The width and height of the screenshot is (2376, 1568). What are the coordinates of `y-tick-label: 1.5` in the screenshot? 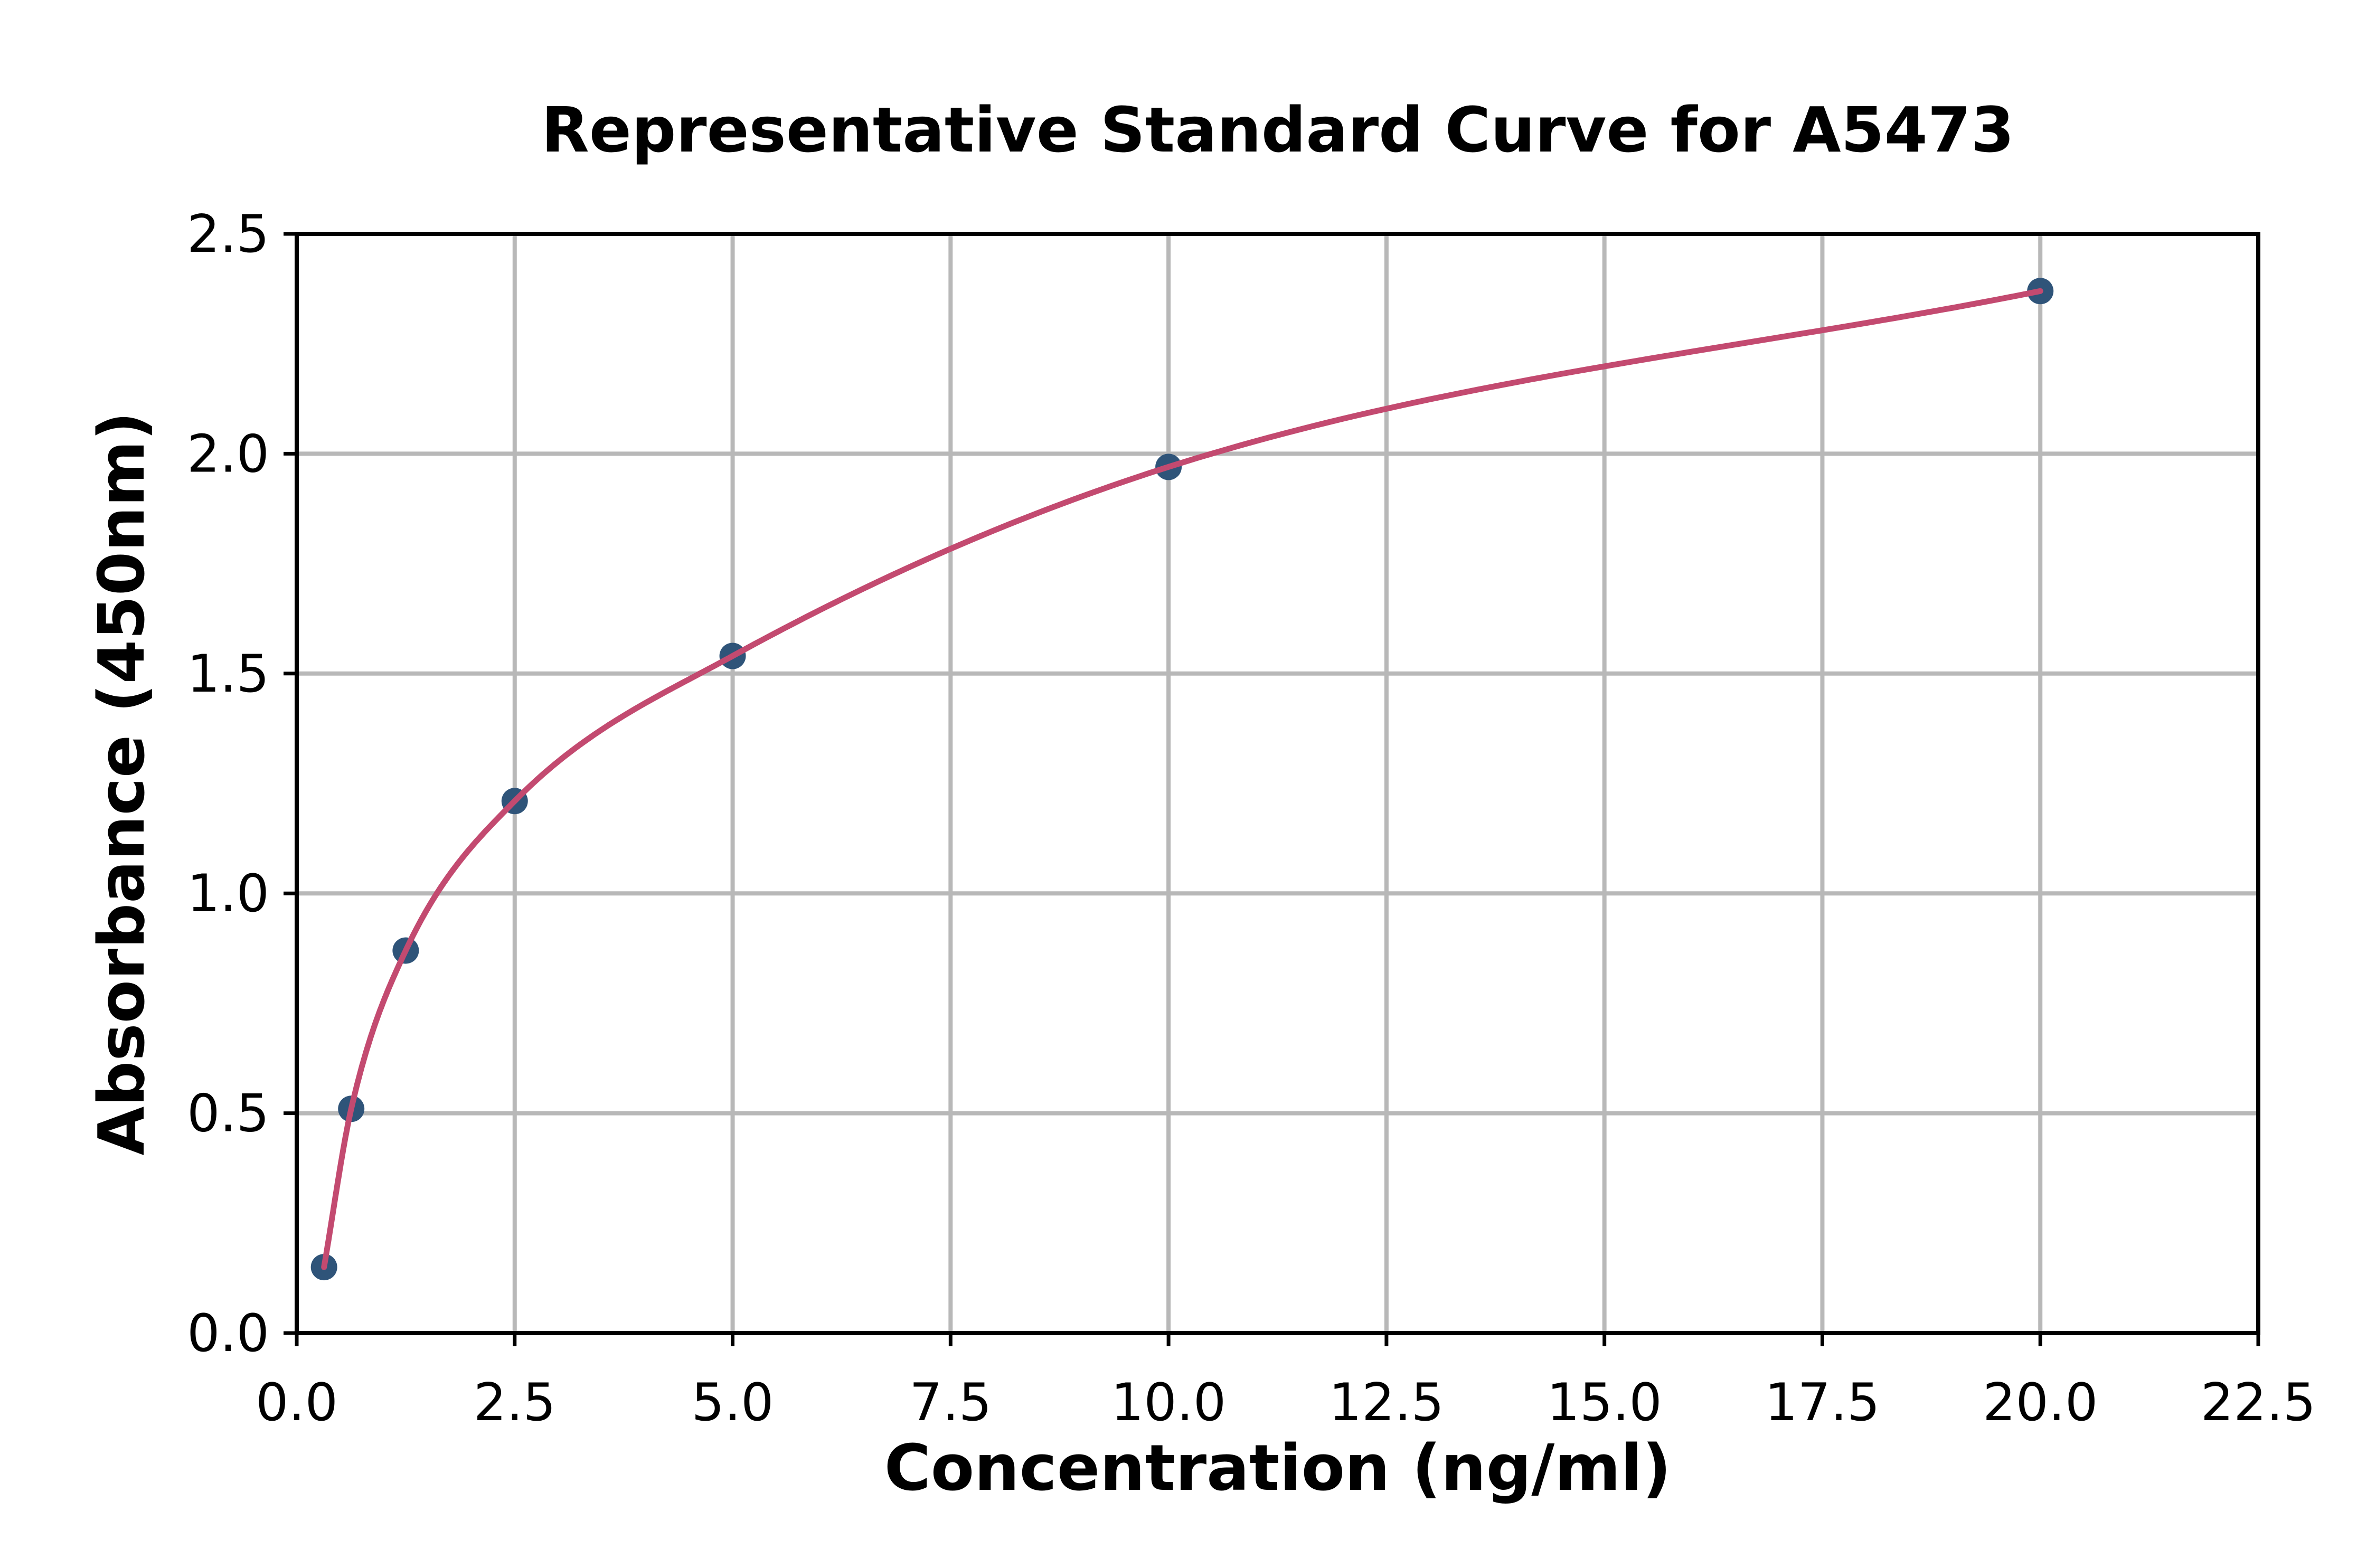 It's located at (228, 674).